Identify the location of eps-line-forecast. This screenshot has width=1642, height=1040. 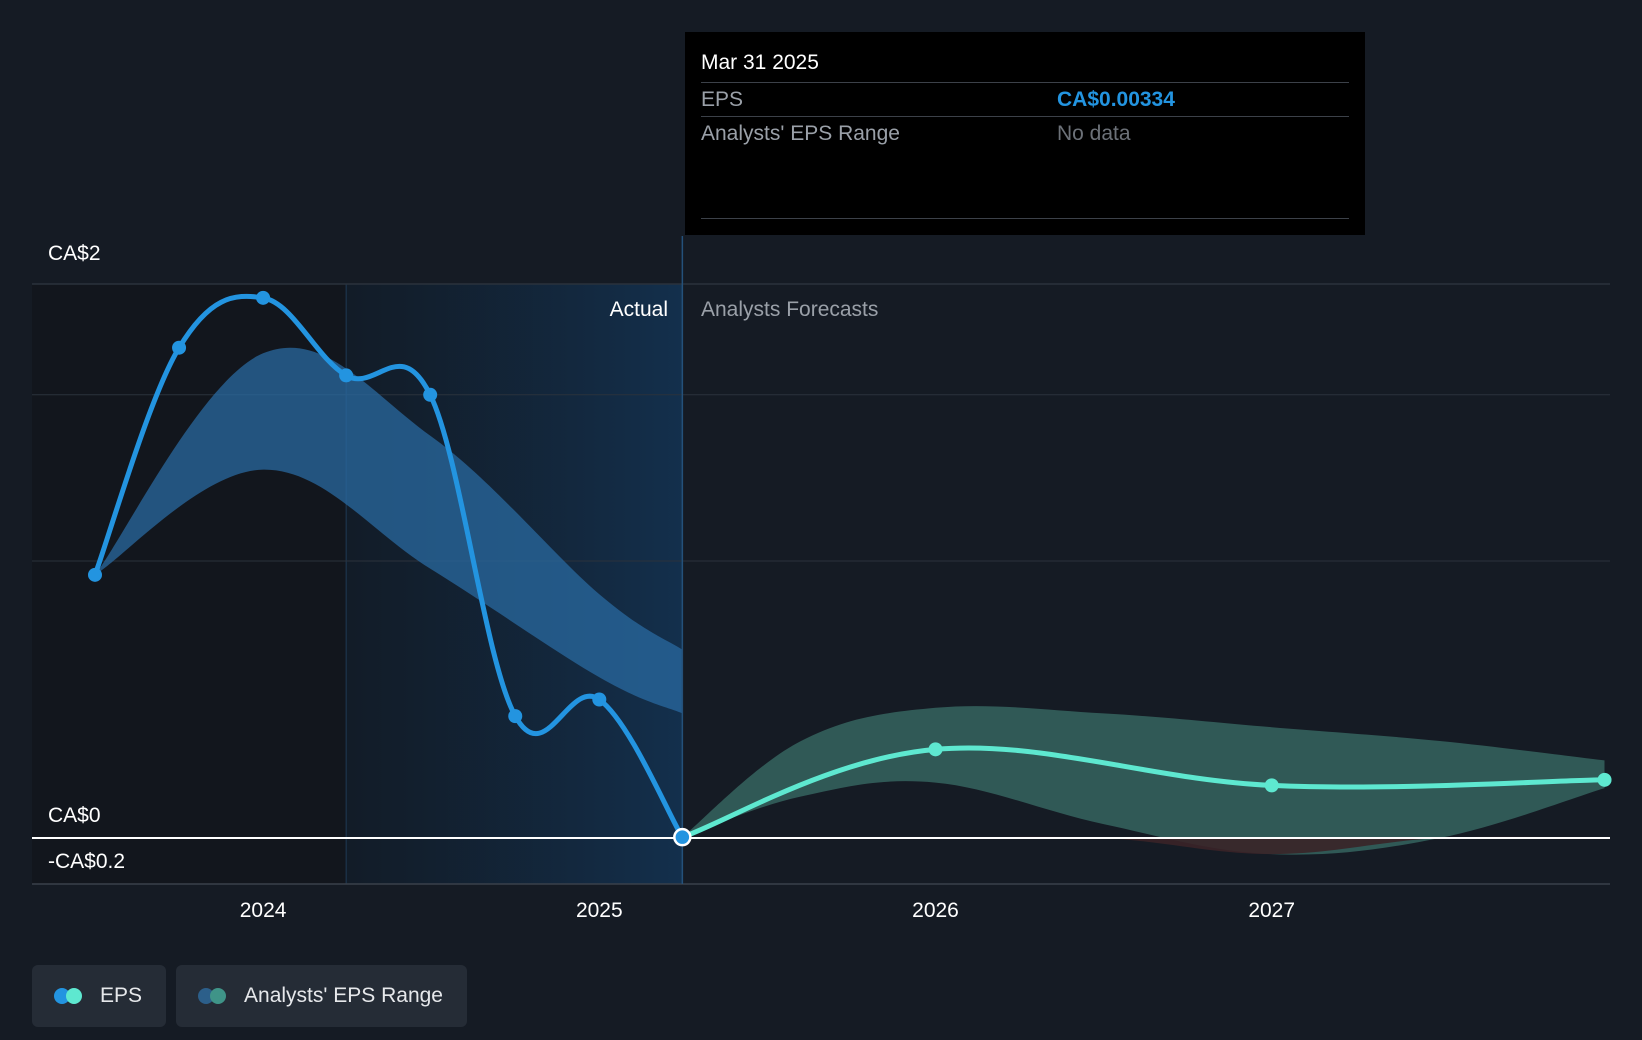
(1143, 792).